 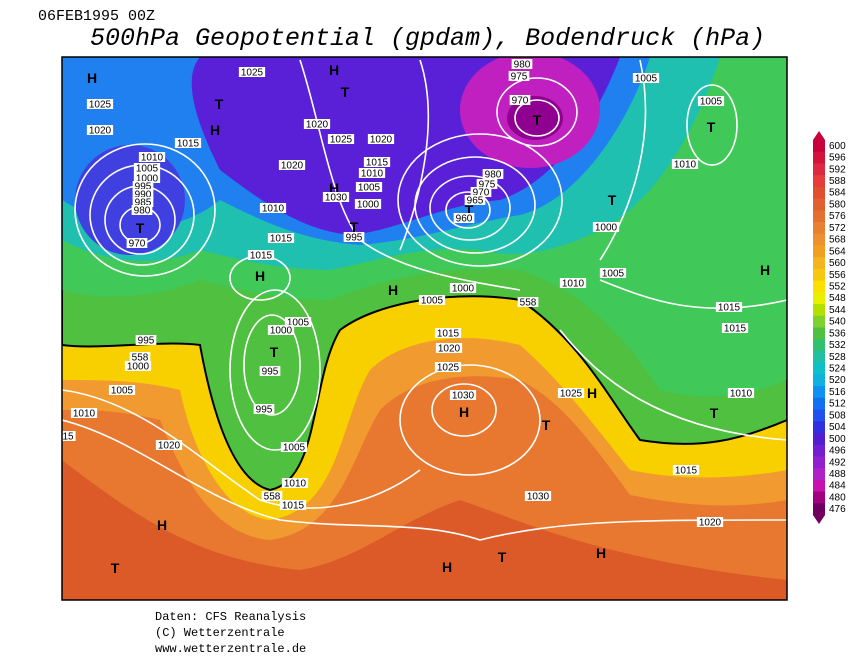 I want to click on colorbar-label: 500, so click(x=837, y=439).